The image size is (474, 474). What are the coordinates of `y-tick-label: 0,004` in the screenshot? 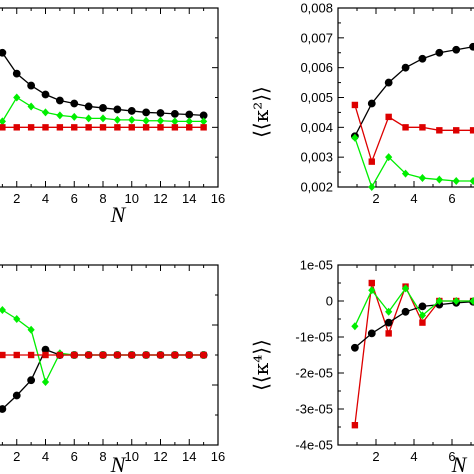 It's located at (316, 127).